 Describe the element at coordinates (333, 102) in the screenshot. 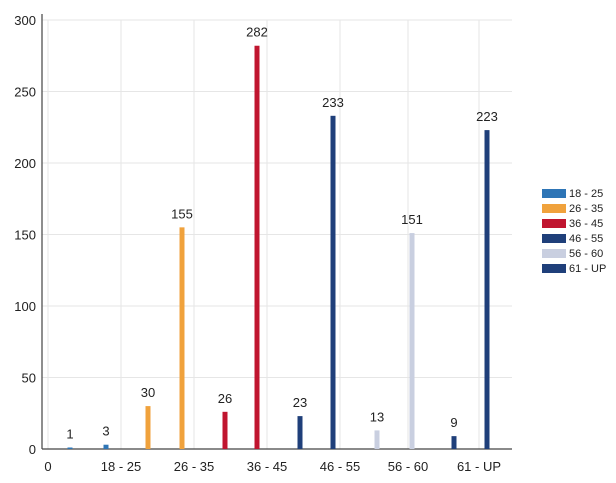

I see `data-label: 233` at that location.